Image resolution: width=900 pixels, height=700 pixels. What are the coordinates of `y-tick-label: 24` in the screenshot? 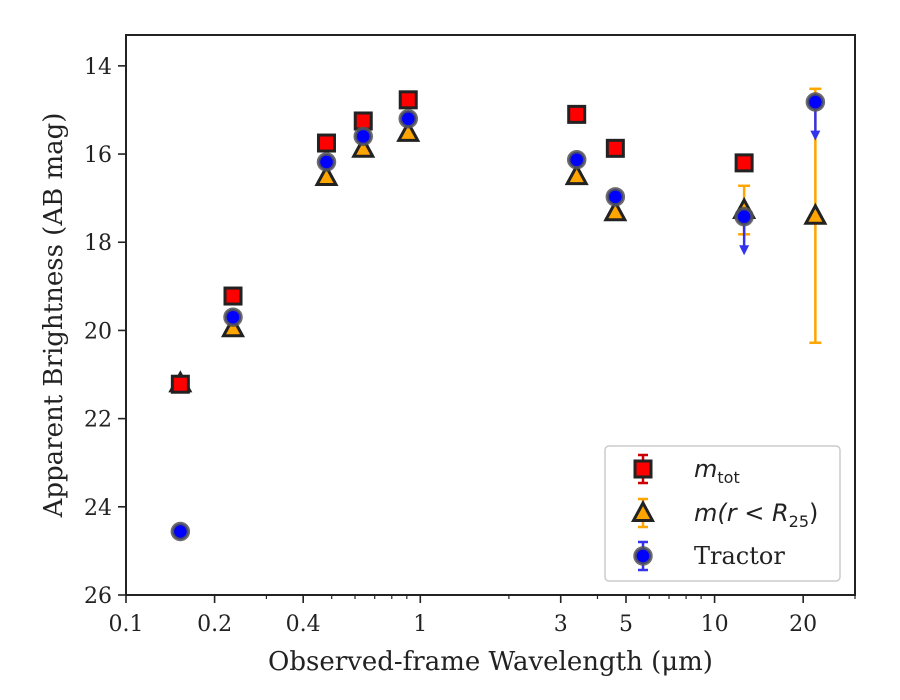 It's located at (98, 508).